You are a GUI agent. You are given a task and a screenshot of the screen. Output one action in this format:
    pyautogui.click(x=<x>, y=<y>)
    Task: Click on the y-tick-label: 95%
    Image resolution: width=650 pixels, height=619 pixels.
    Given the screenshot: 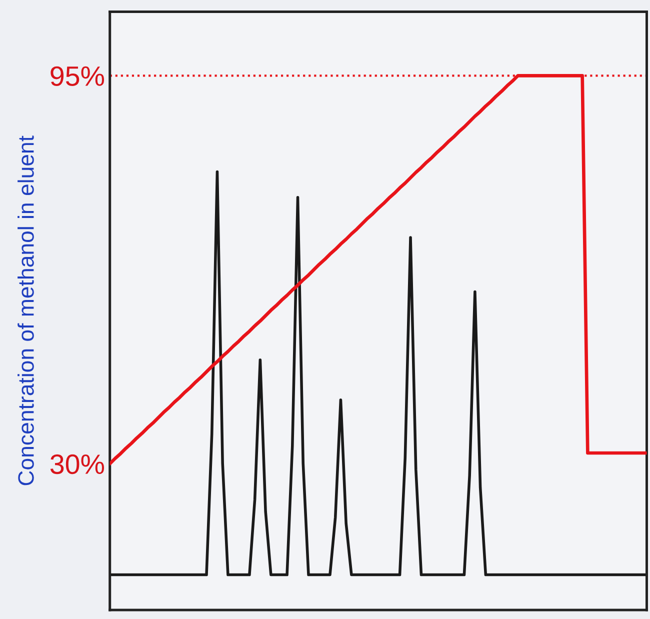 What is the action you would take?
    pyautogui.click(x=77, y=76)
    